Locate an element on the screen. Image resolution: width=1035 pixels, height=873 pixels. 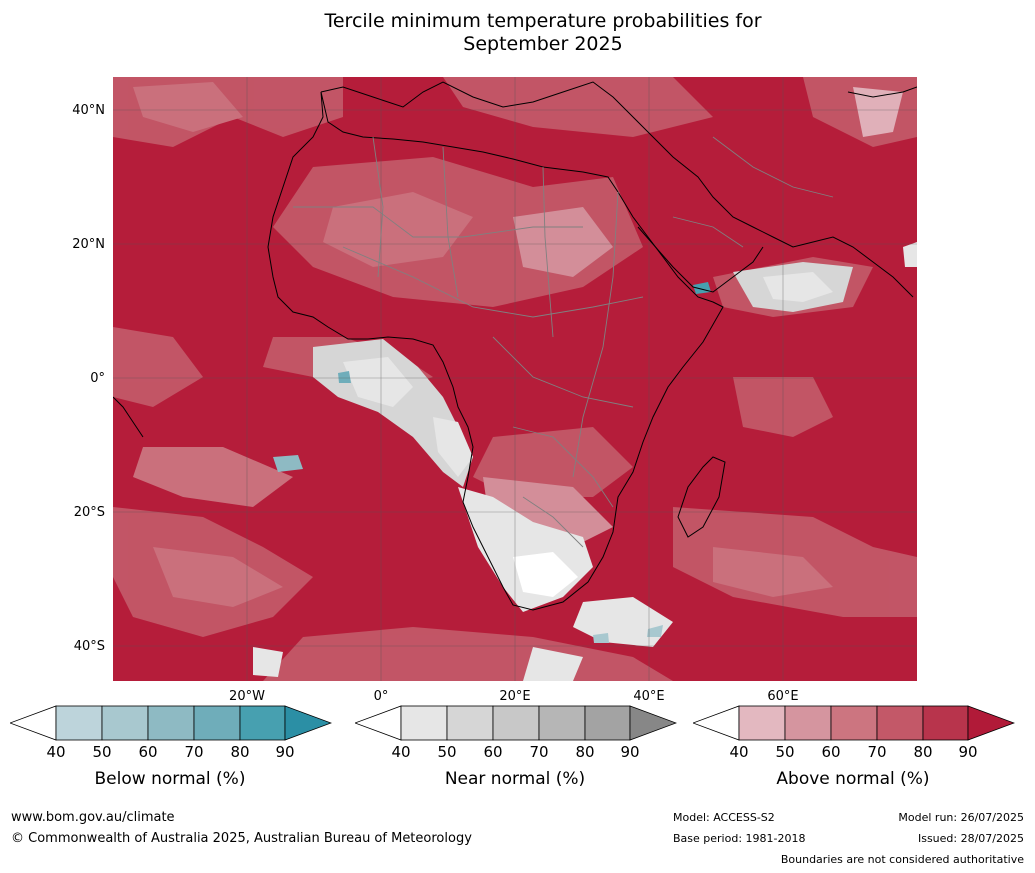
footer-base-period: Base period: 1981-2018 is located at coordinates (739, 838).